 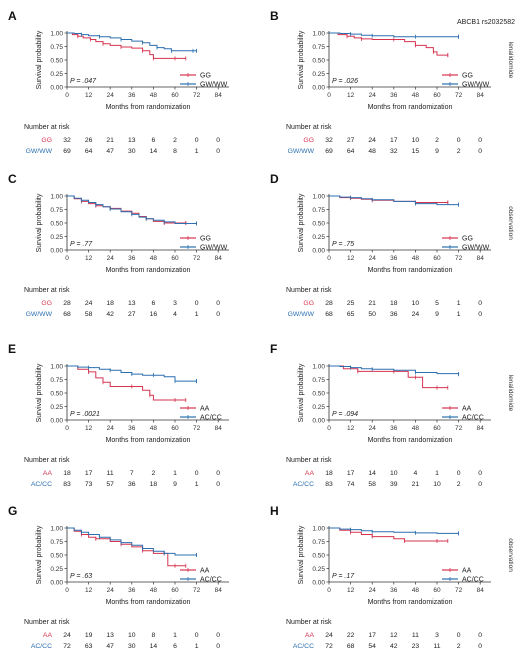 I want to click on legend-label: GG, so click(x=205, y=239).